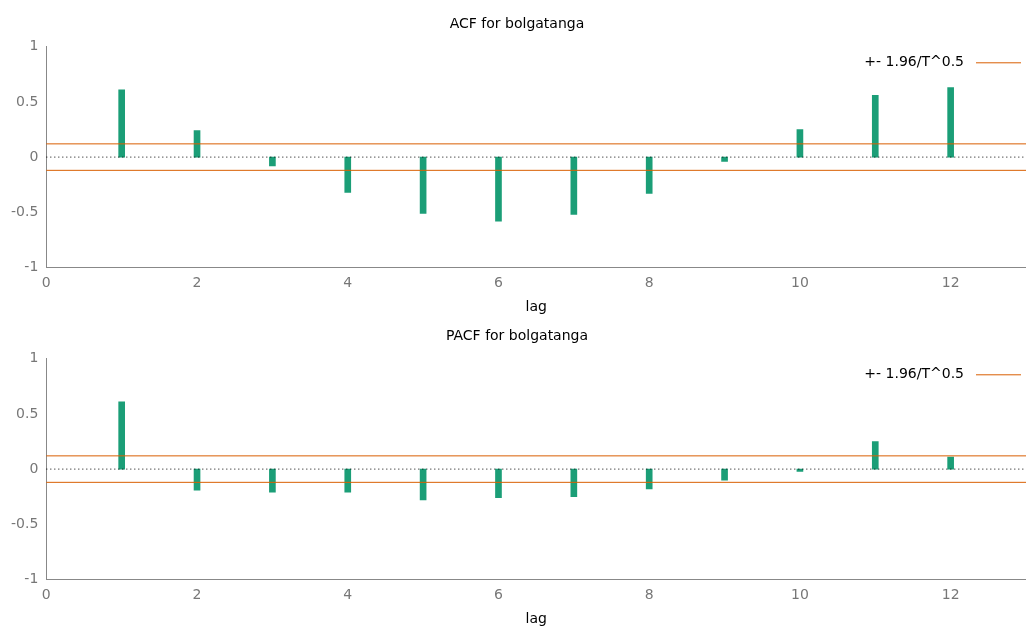 This screenshot has width=1034, height=643. What do you see at coordinates (517, 23) in the screenshot?
I see `chart-title: ACF for bolgatanga` at bounding box center [517, 23].